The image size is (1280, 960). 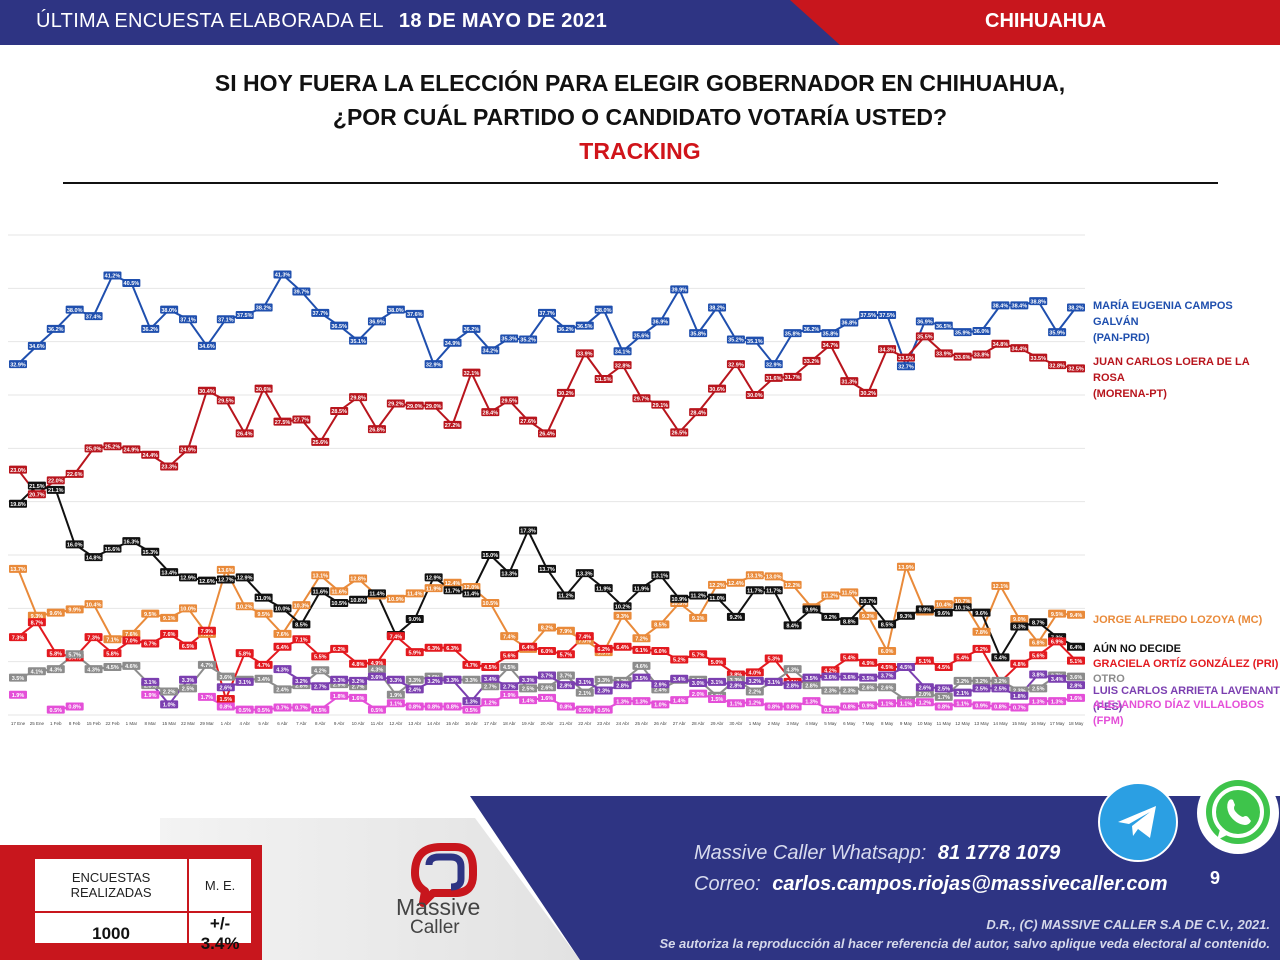 What do you see at coordinates (282, 709) in the screenshot?
I see `data-label: 0.7%` at bounding box center [282, 709].